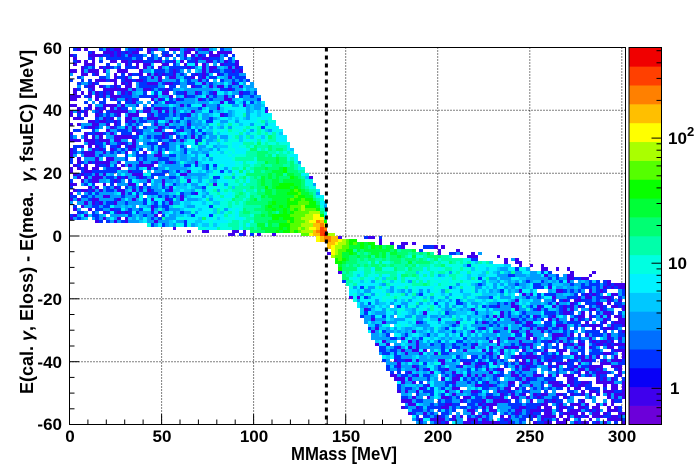 Image resolution: width=696 pixels, height=472 pixels. I want to click on svg-text: 2, so click(690, 131).